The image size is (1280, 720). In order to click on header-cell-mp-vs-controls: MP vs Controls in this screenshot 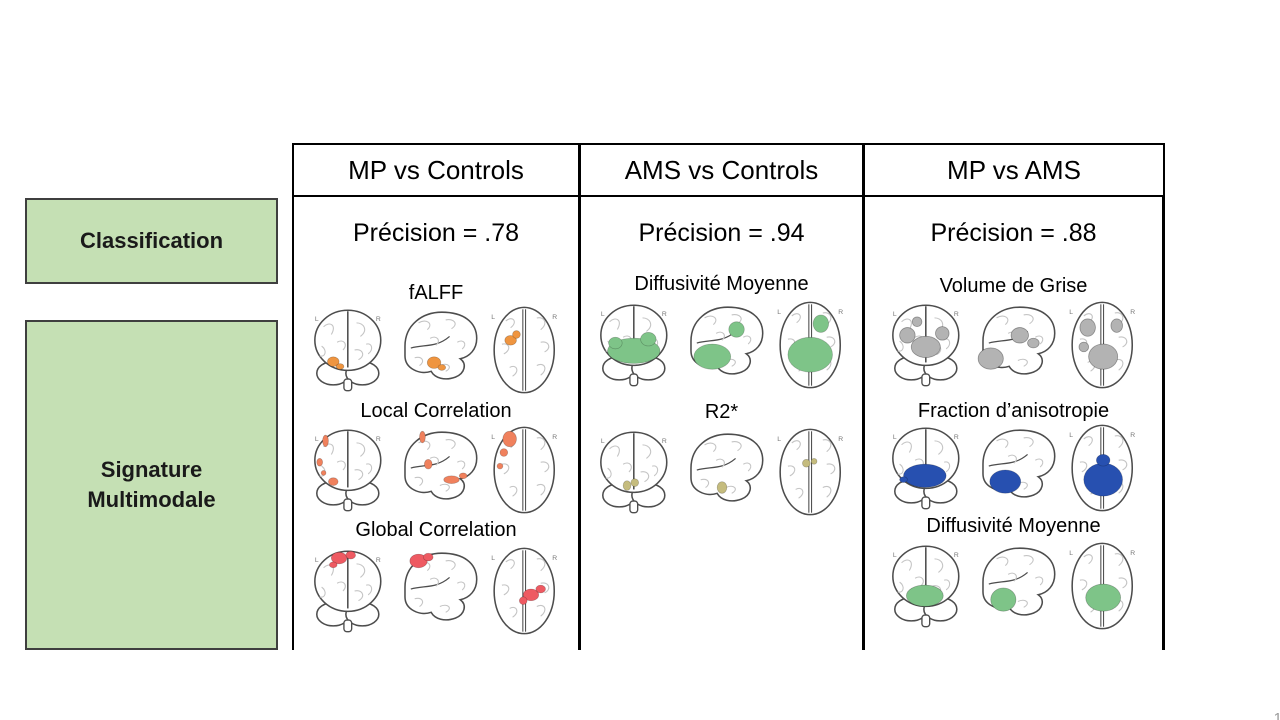, I will do `click(436, 169)`.